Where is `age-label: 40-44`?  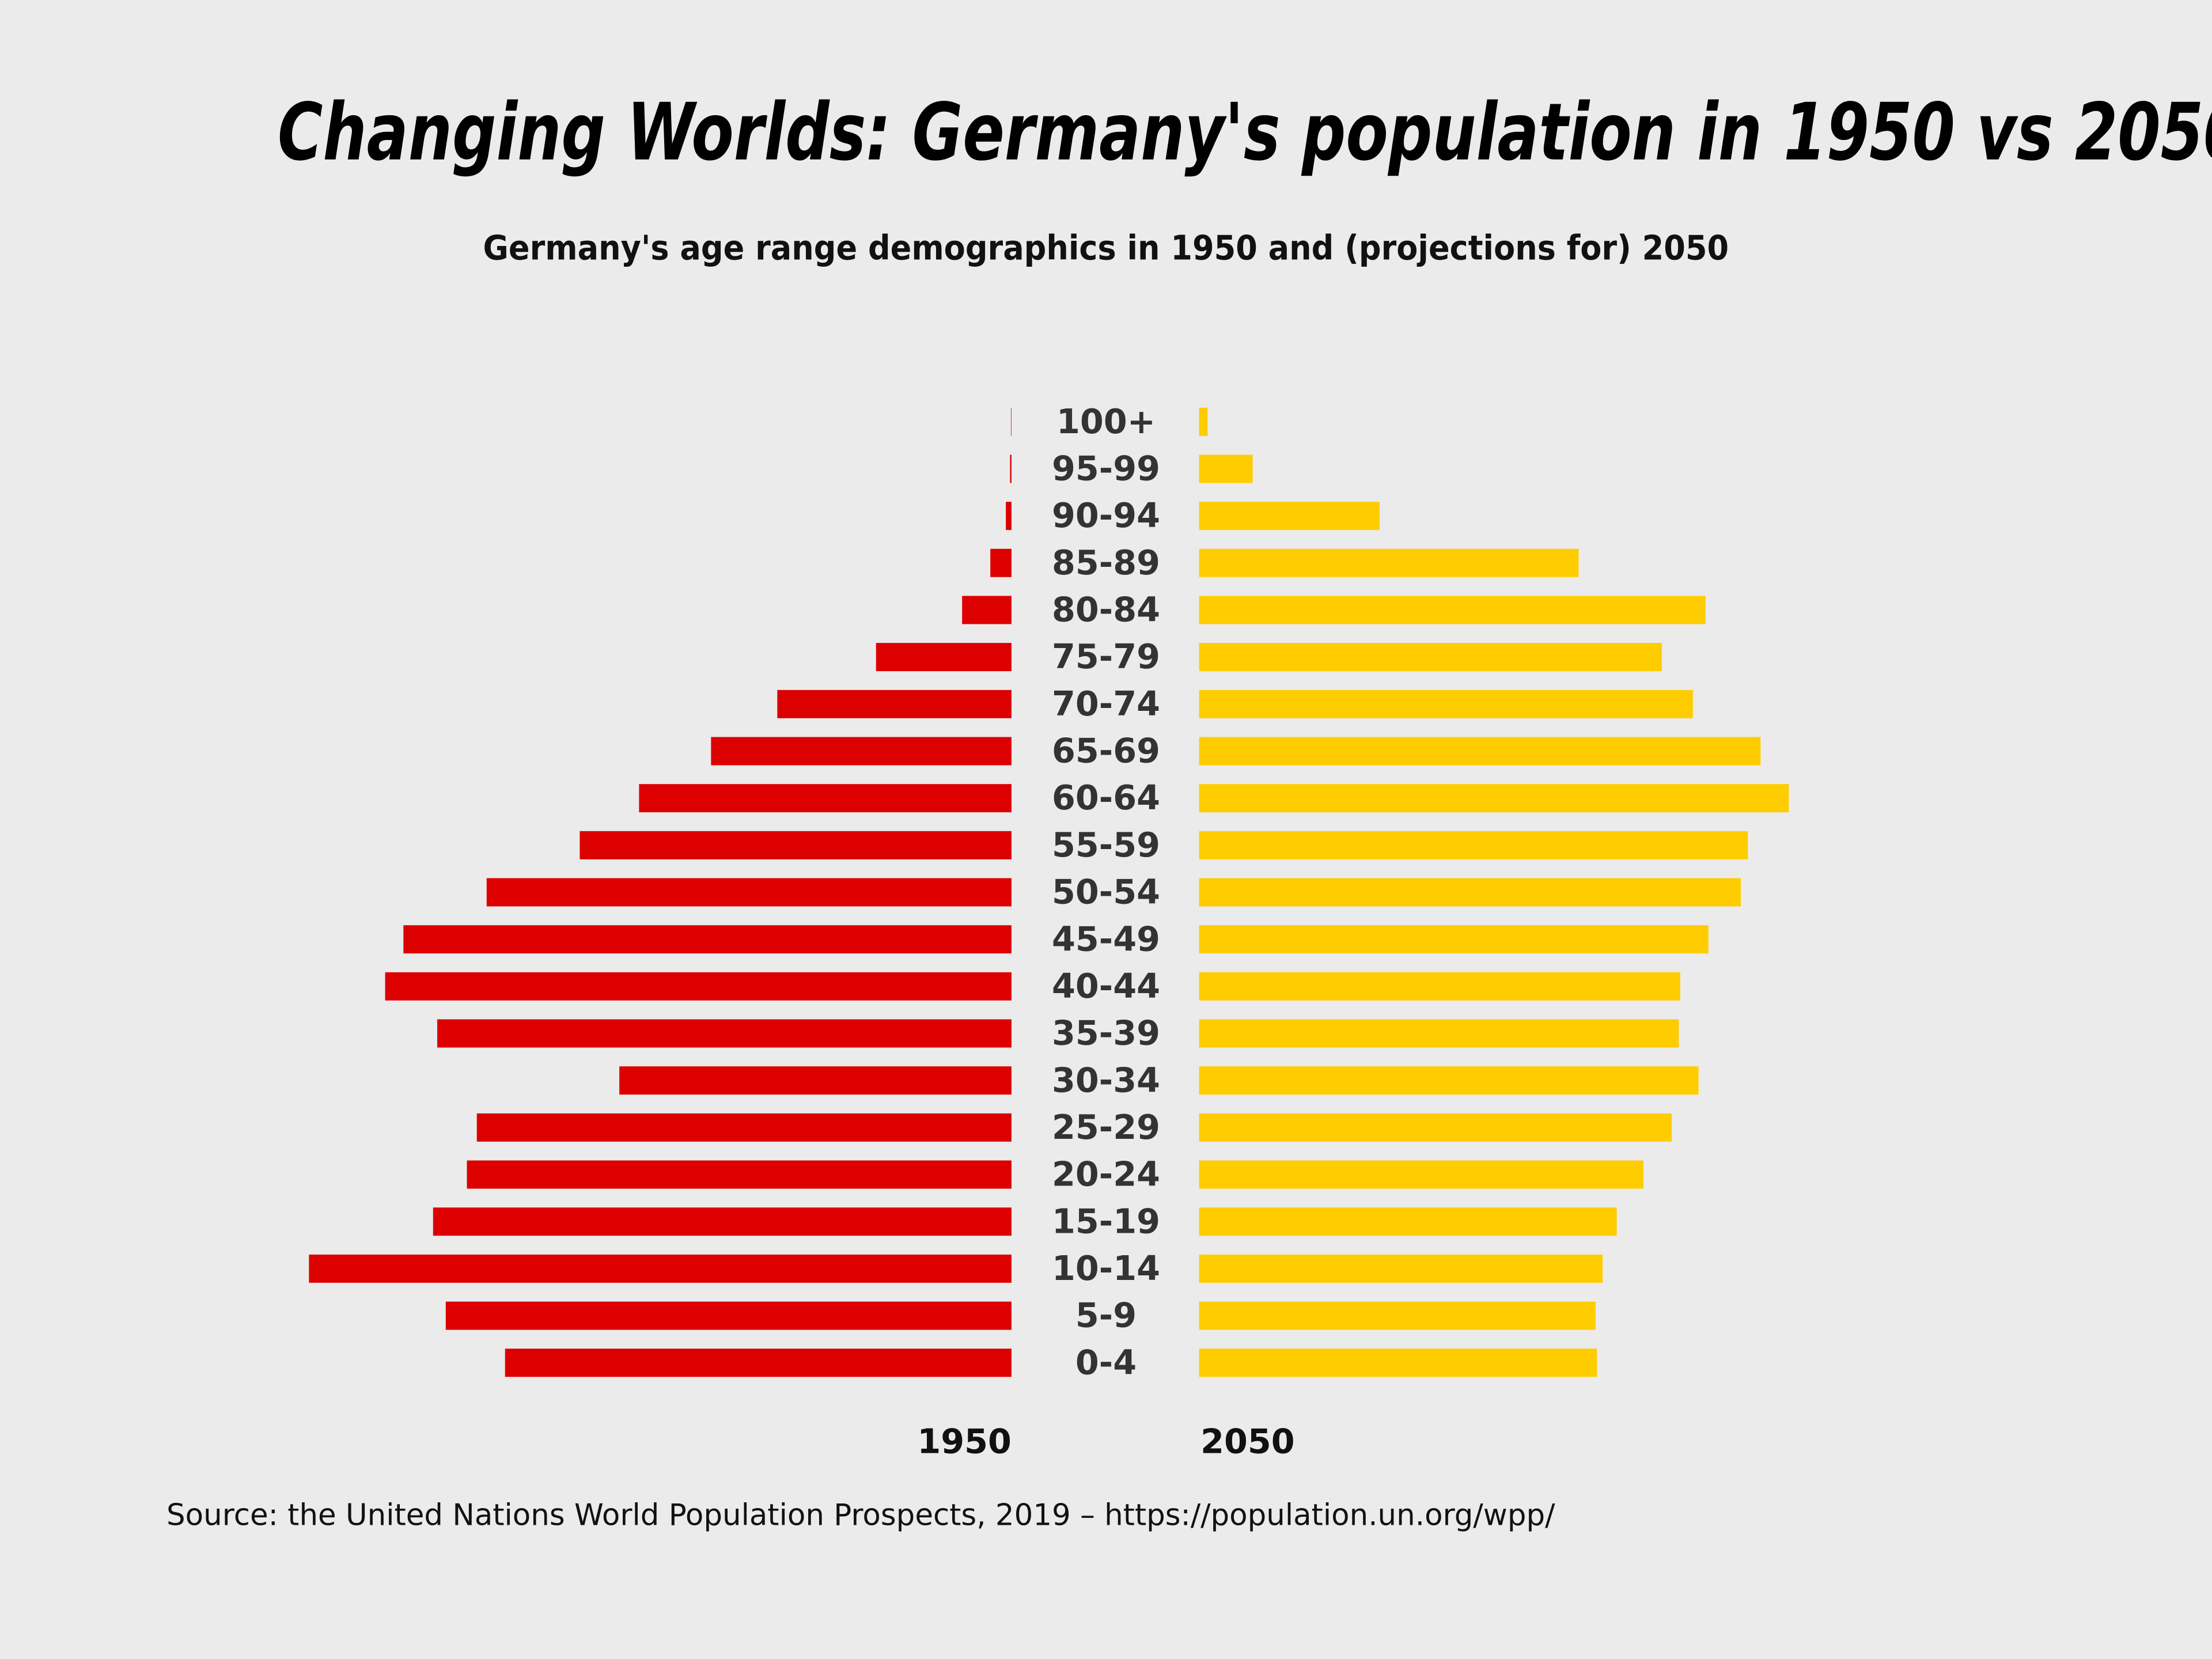 age-label: 40-44 is located at coordinates (1106, 986).